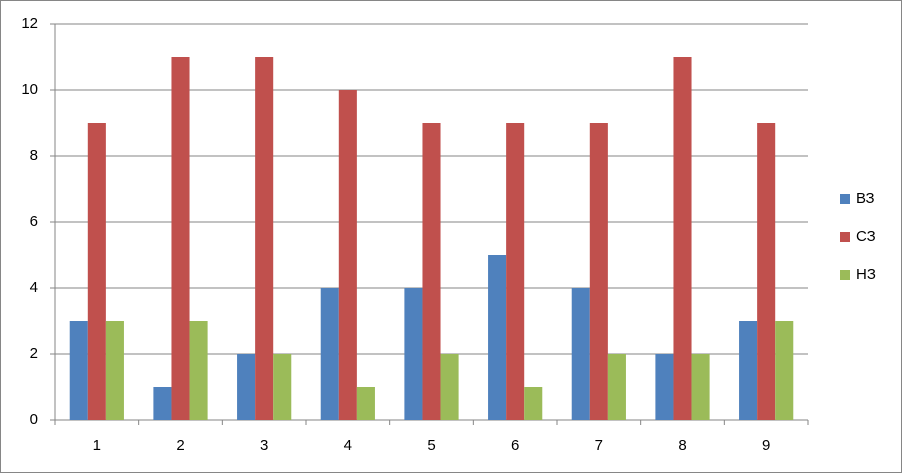 The image size is (902, 473). Describe the element at coordinates (866, 274) in the screenshot. I see `legend-label: НЗ` at that location.